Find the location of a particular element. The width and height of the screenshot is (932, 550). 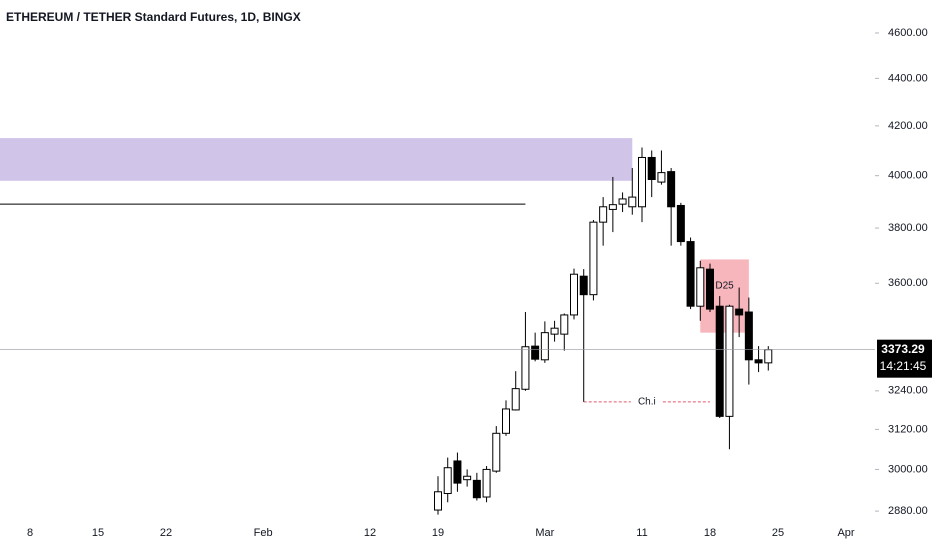

y-tick-label: 3800.00 is located at coordinates (908, 228).